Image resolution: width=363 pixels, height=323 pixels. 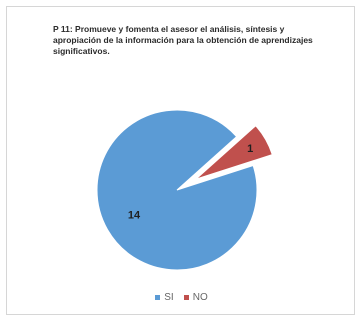 What do you see at coordinates (186, 297) in the screenshot?
I see `legend-swatch-no` at bounding box center [186, 297].